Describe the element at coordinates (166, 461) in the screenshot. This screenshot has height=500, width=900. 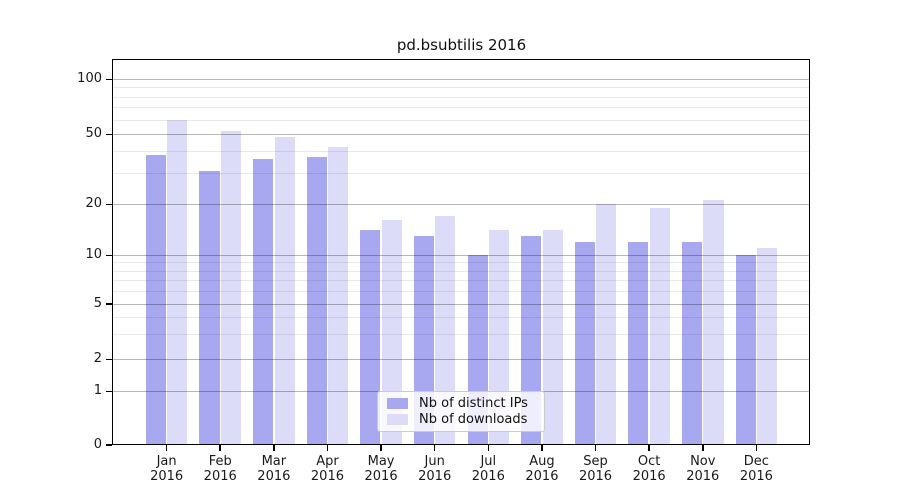
I see `x-label-month: Jan` at that location.